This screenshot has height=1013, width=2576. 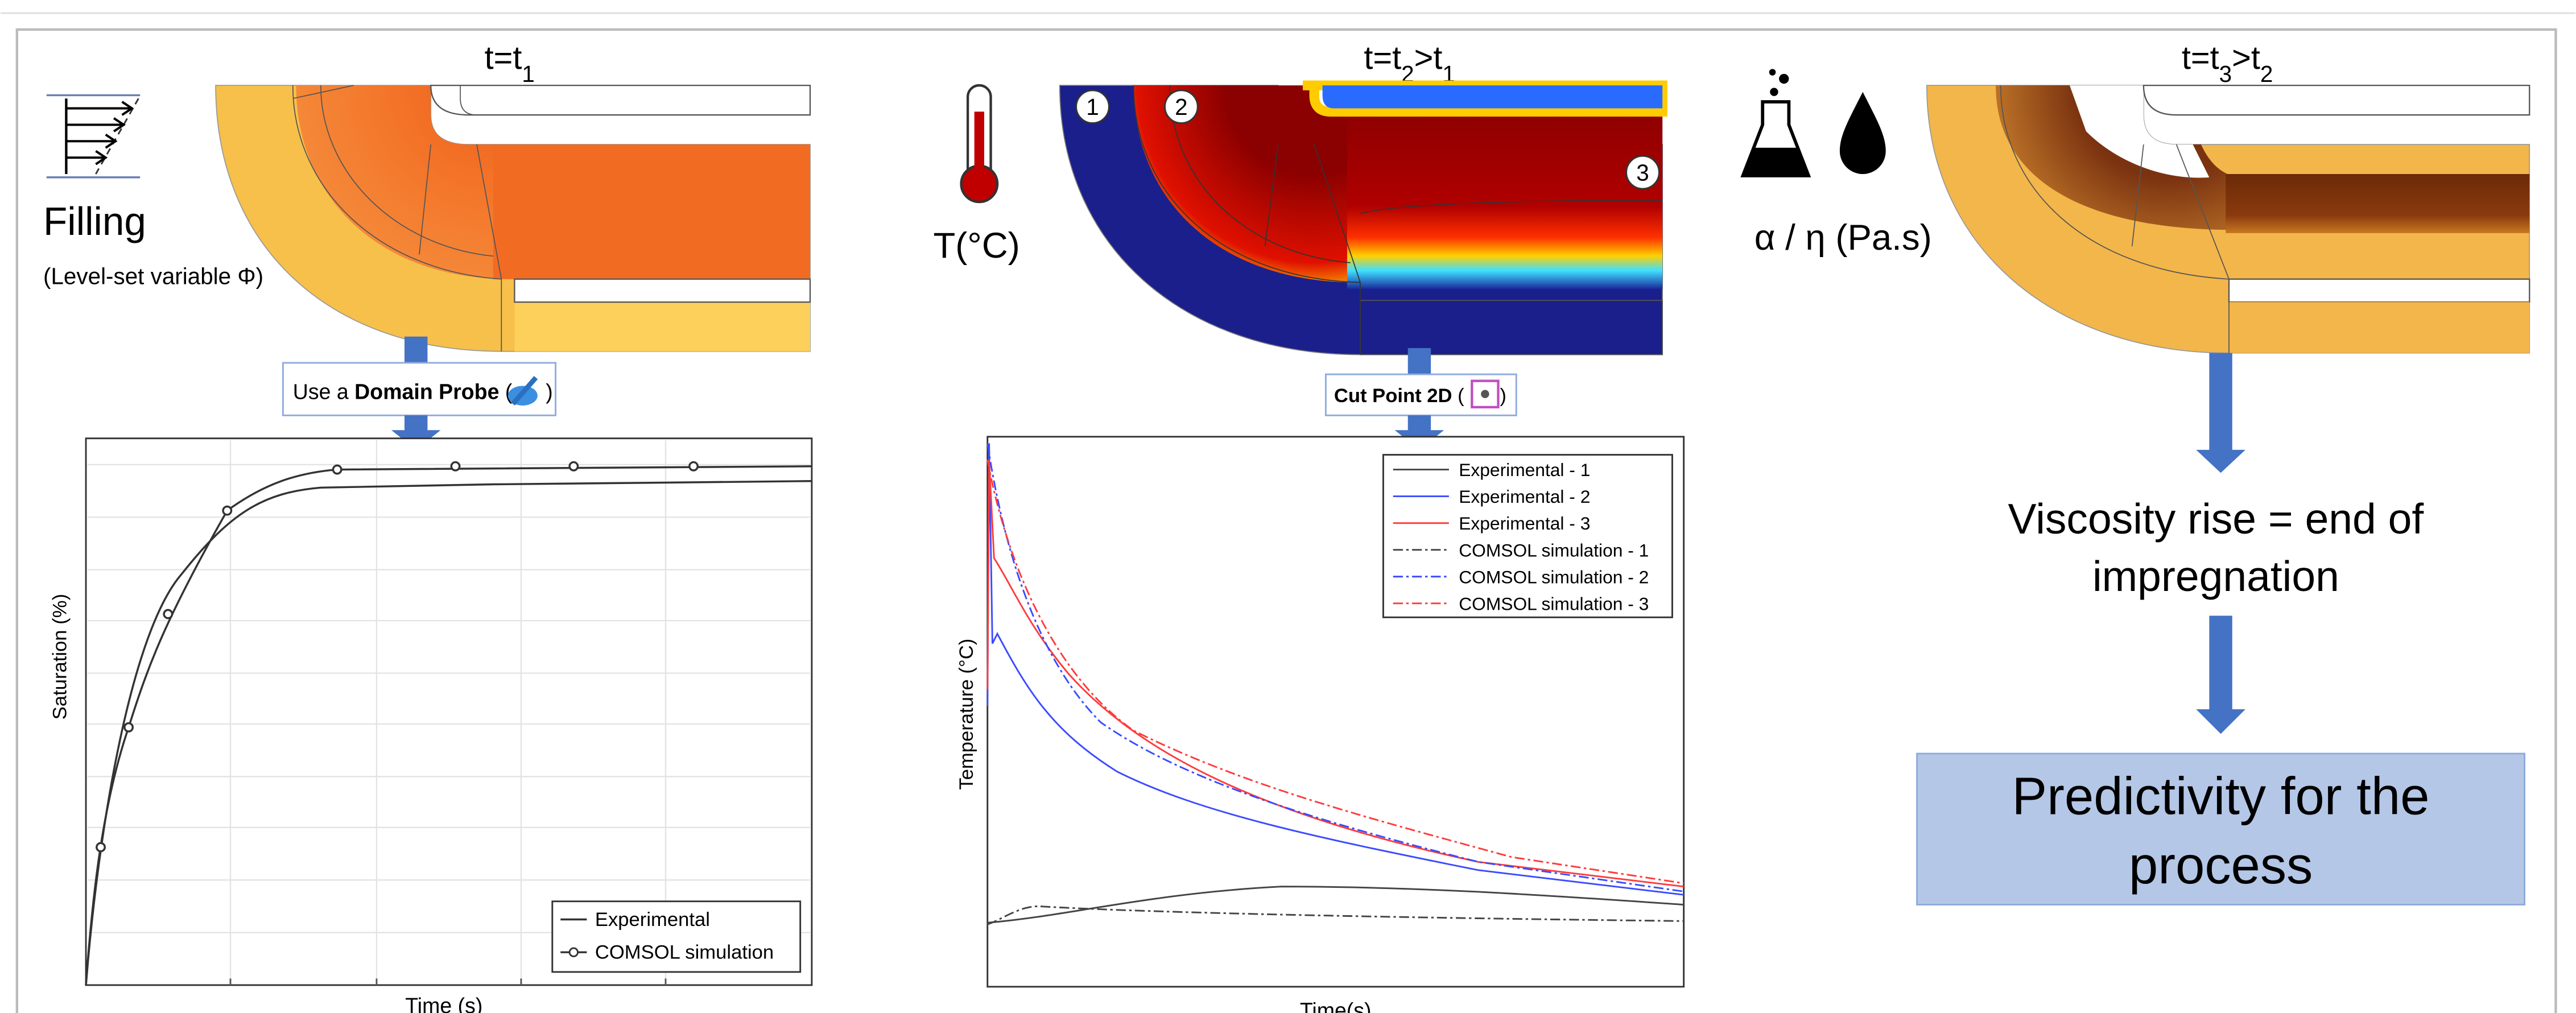 What do you see at coordinates (1643, 173) in the screenshot?
I see `probe-label: 3` at bounding box center [1643, 173].